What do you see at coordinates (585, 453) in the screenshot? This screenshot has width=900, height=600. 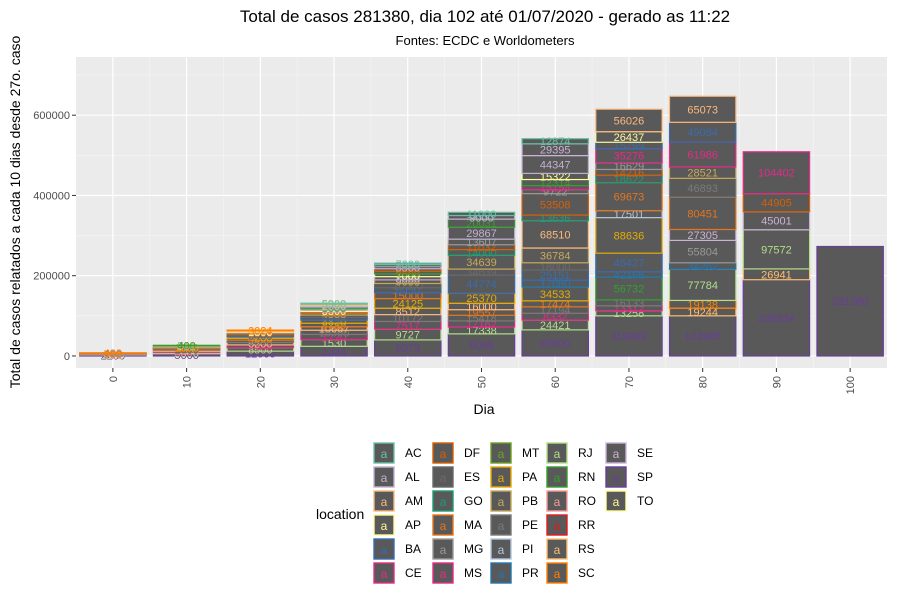 I see `legend-label: RJ` at bounding box center [585, 453].